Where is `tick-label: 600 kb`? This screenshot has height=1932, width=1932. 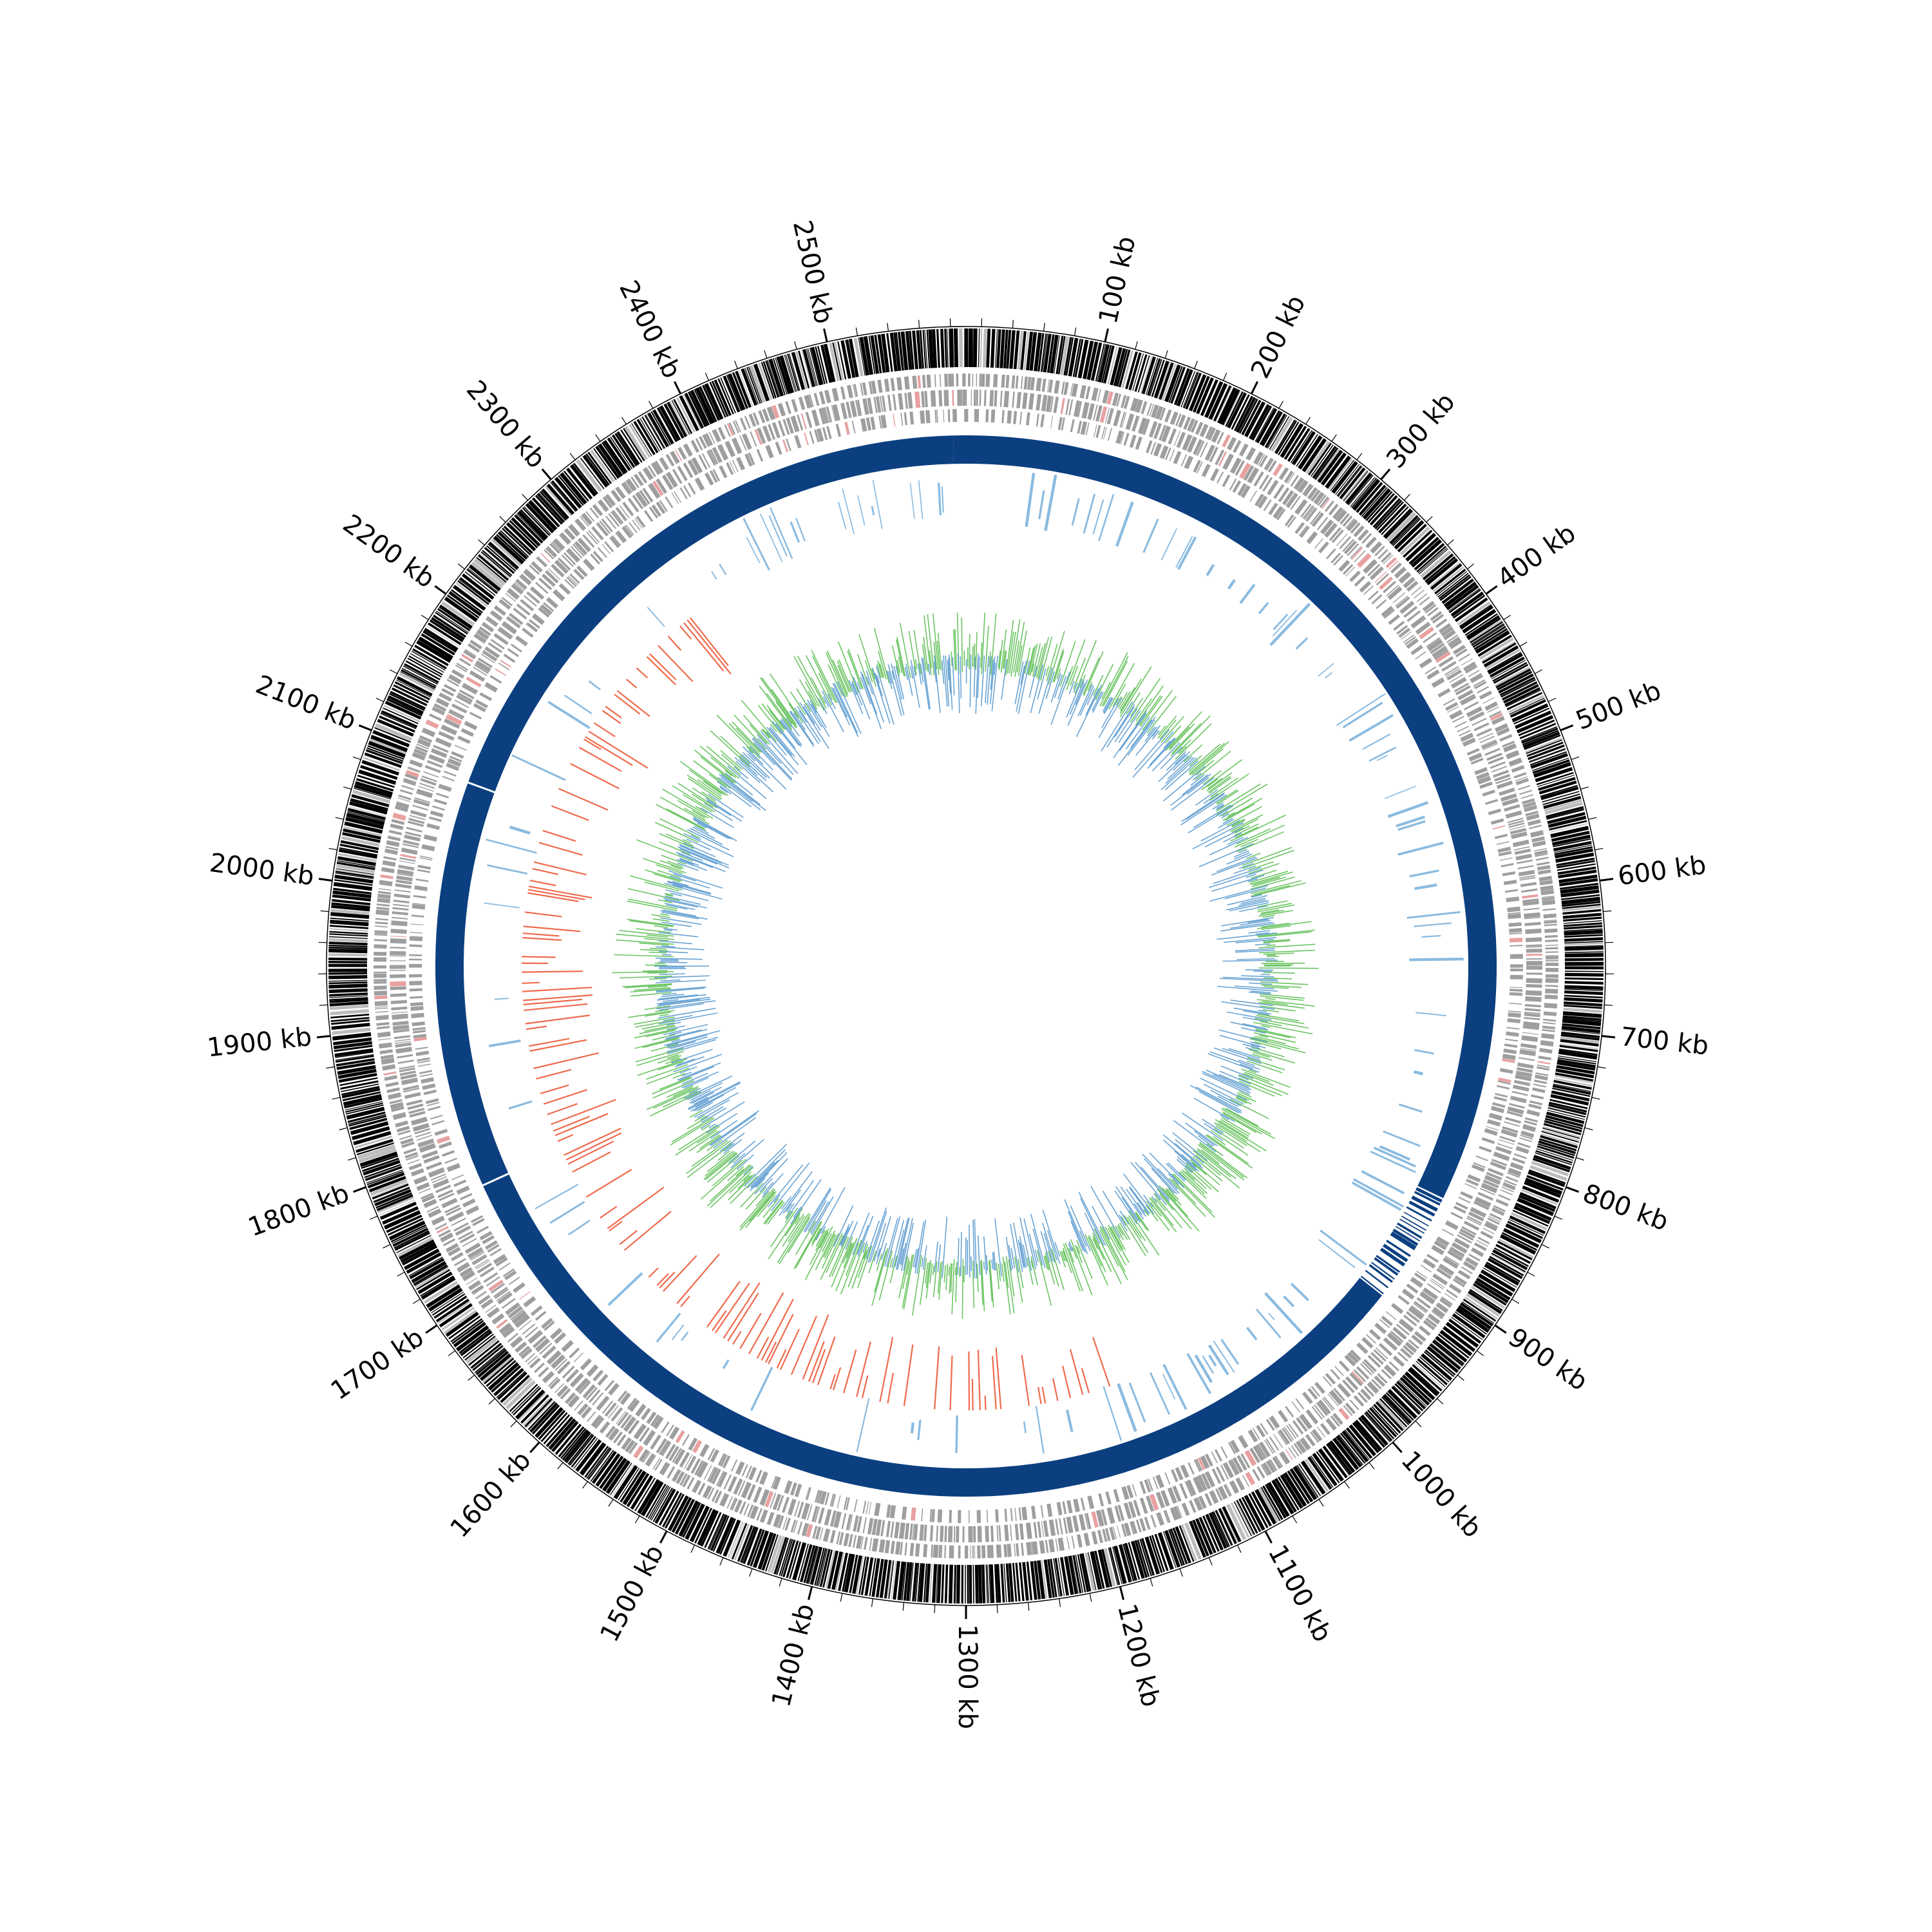 tick-label: 600 kb is located at coordinates (1662, 871).